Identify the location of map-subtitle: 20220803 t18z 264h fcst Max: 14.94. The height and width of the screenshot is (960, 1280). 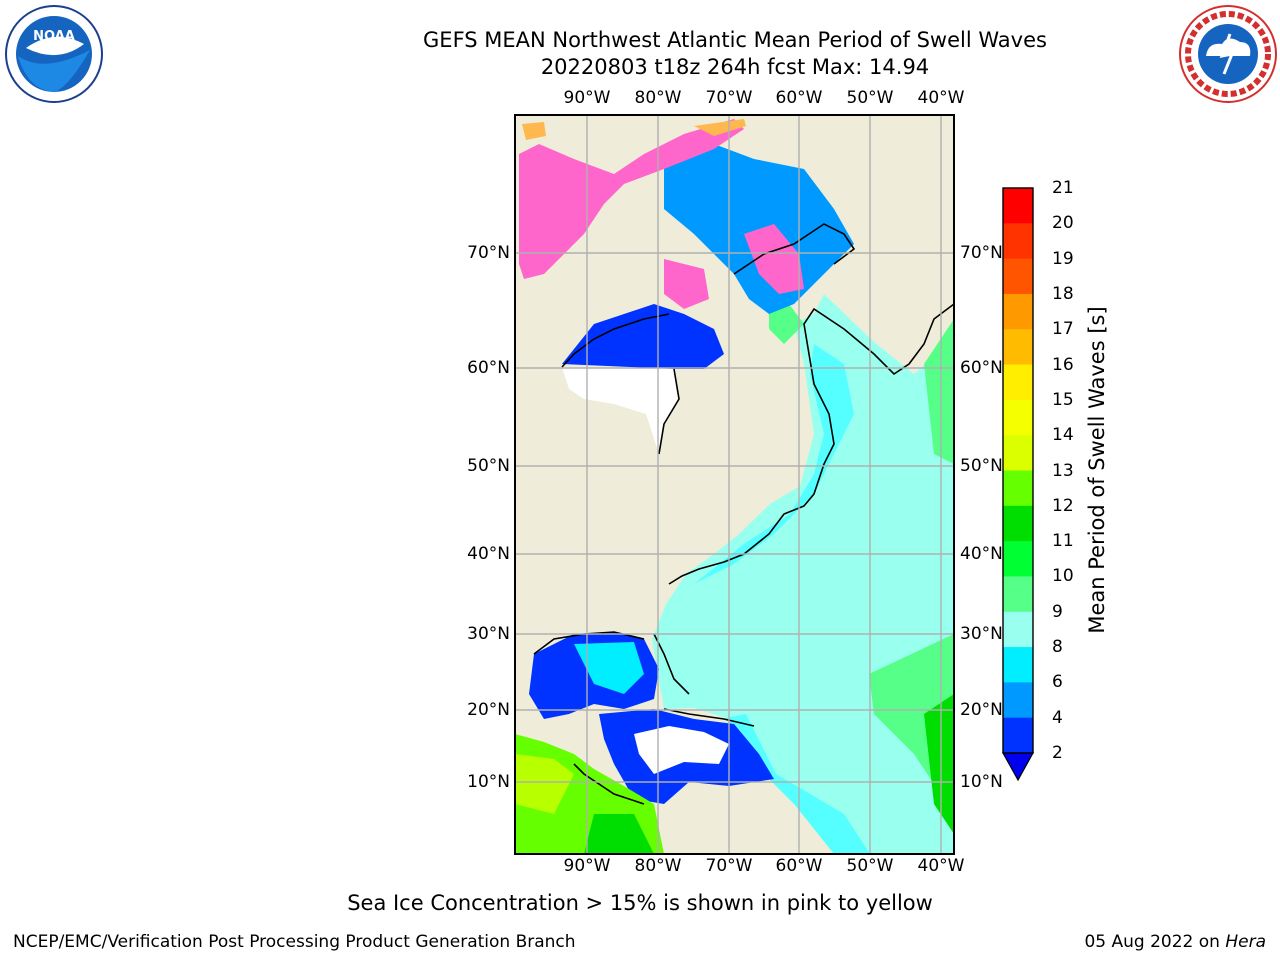
(735, 67).